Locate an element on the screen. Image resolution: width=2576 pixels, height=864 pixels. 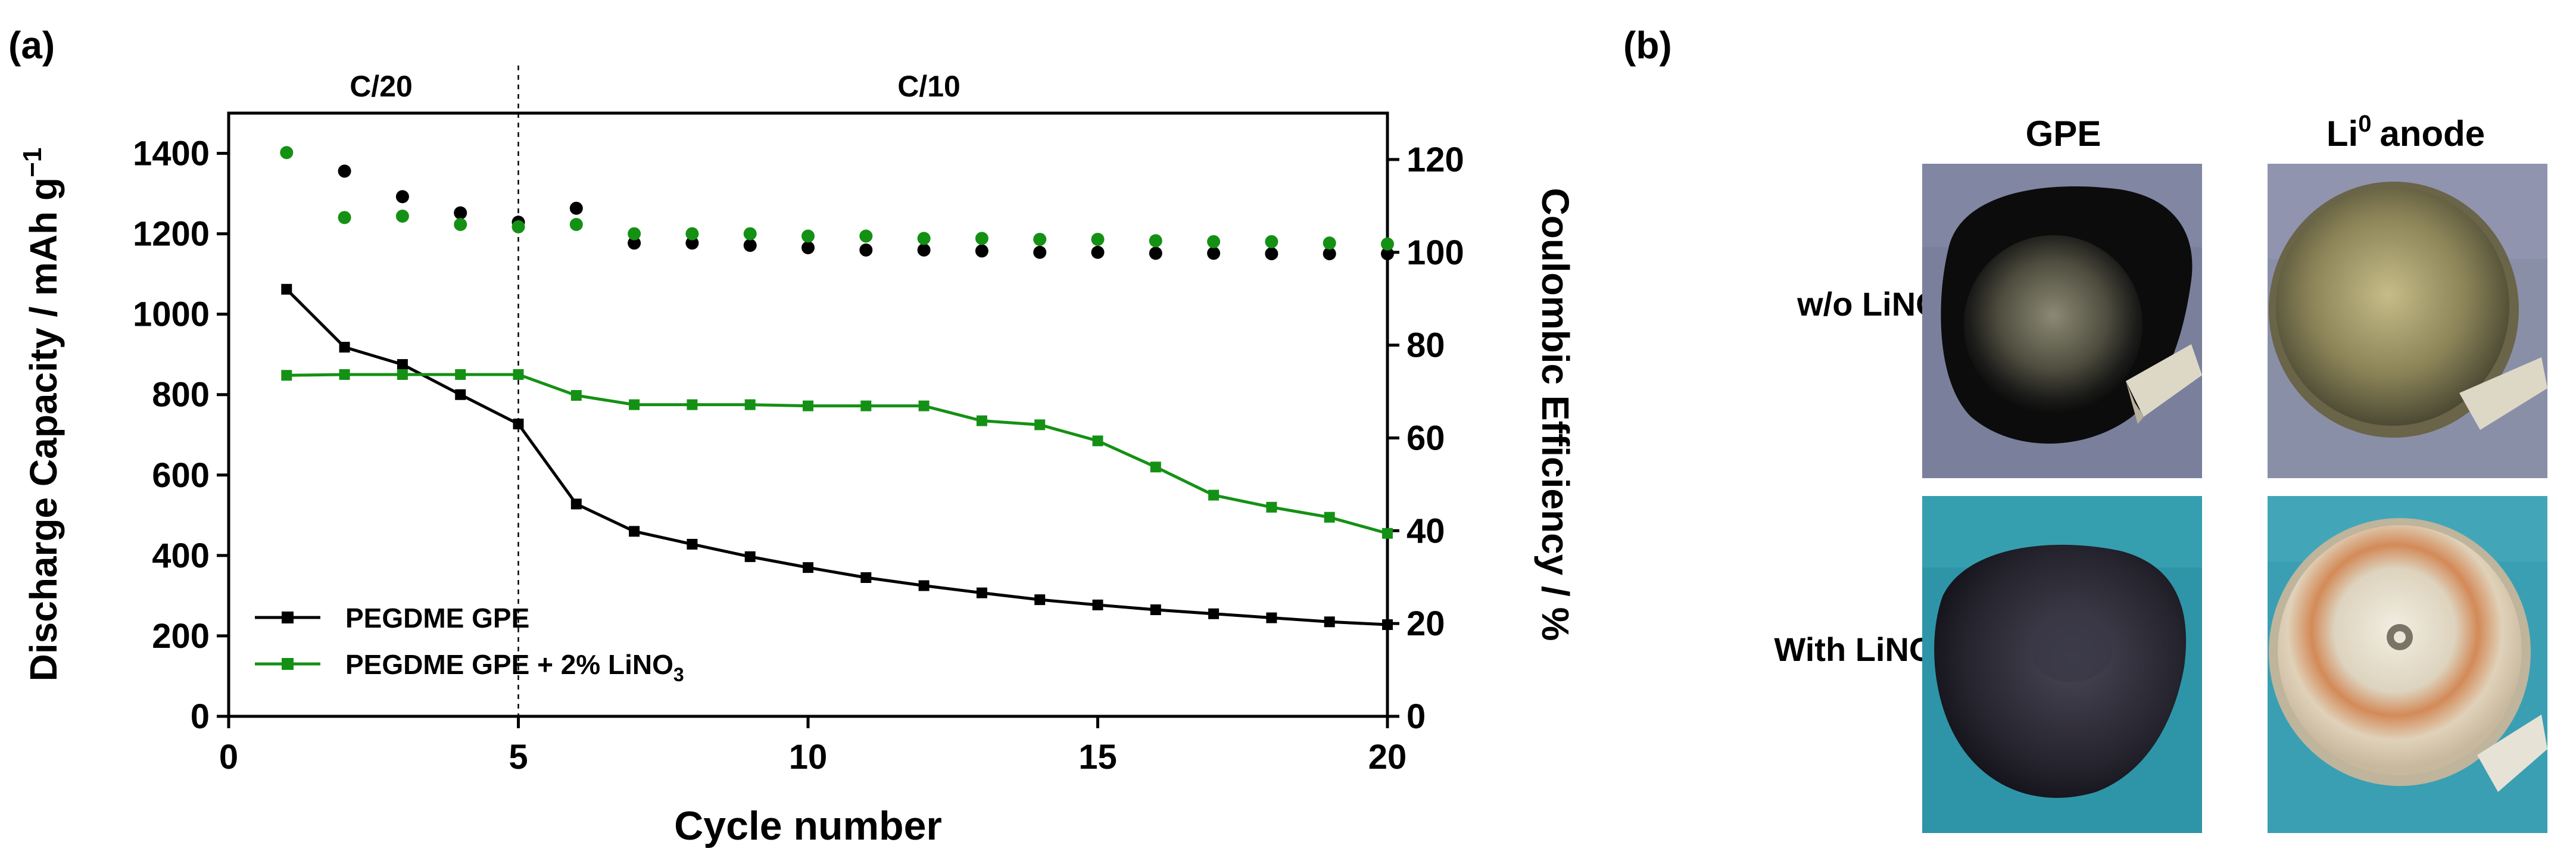
y-left-axis-title-sup: −1 is located at coordinates (32, 162).